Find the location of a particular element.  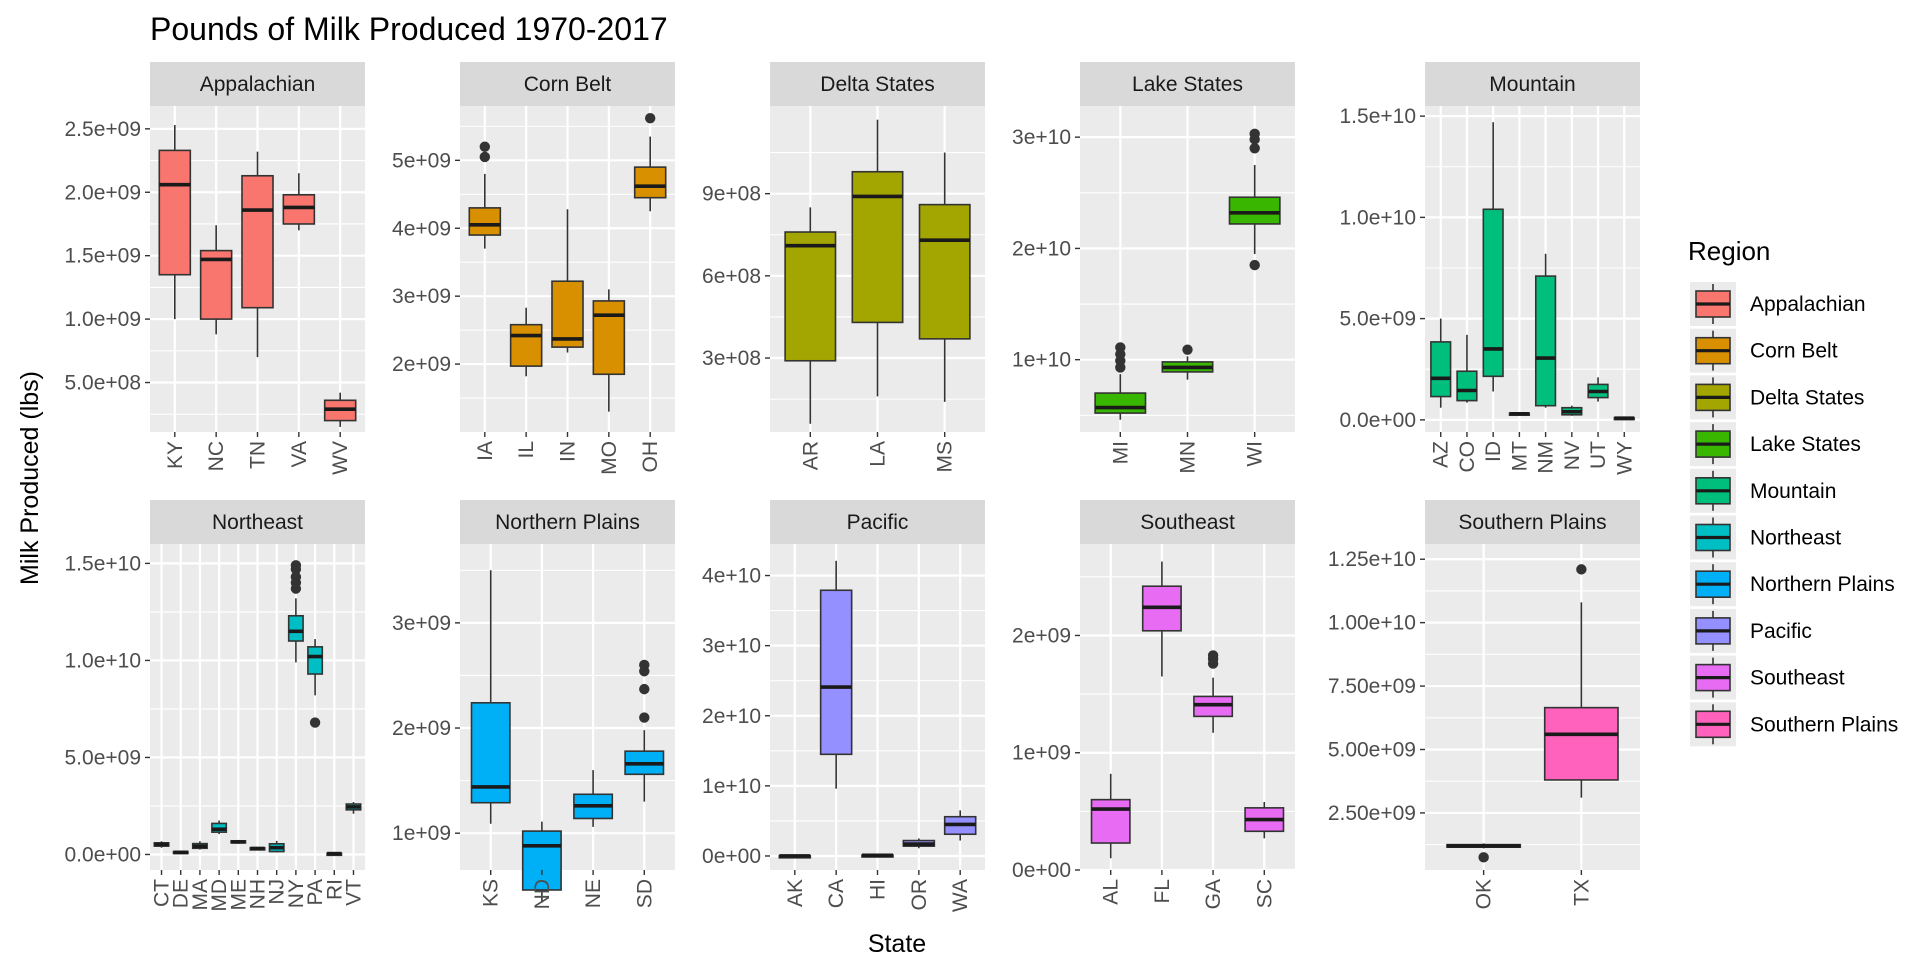

legend-label: Northern Plains is located at coordinates (1822, 584).